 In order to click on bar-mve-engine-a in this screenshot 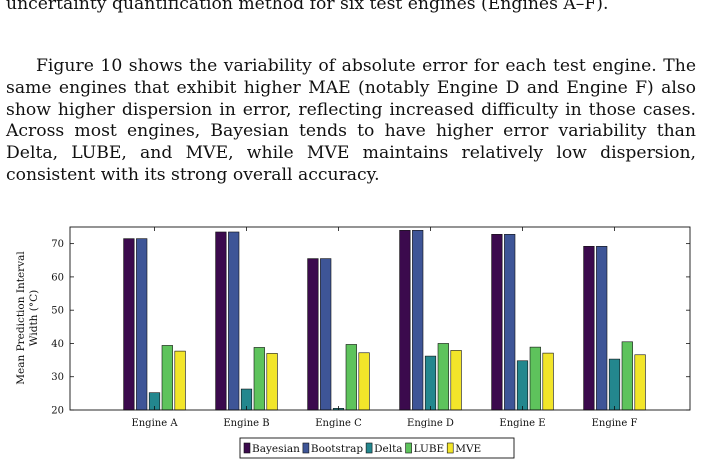, I will do `click(180, 380)`.